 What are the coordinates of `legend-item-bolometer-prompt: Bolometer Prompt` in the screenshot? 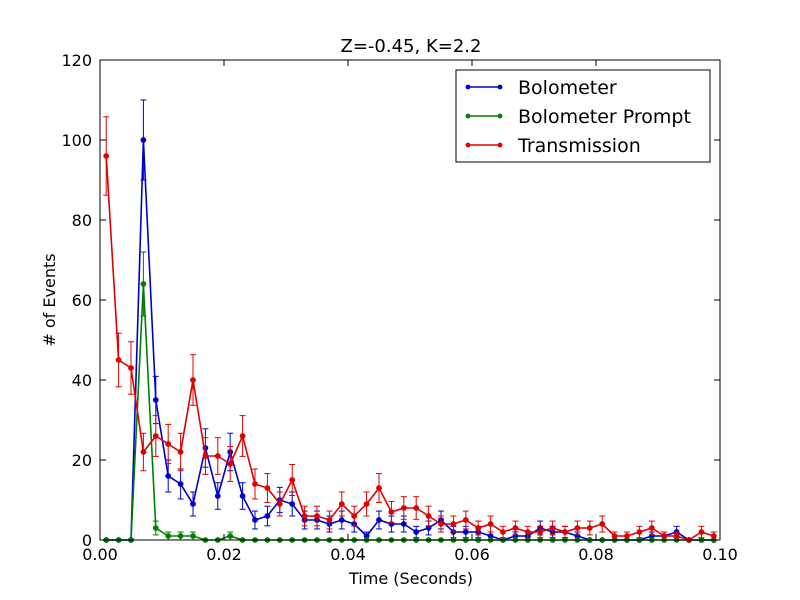 It's located at (578, 117).